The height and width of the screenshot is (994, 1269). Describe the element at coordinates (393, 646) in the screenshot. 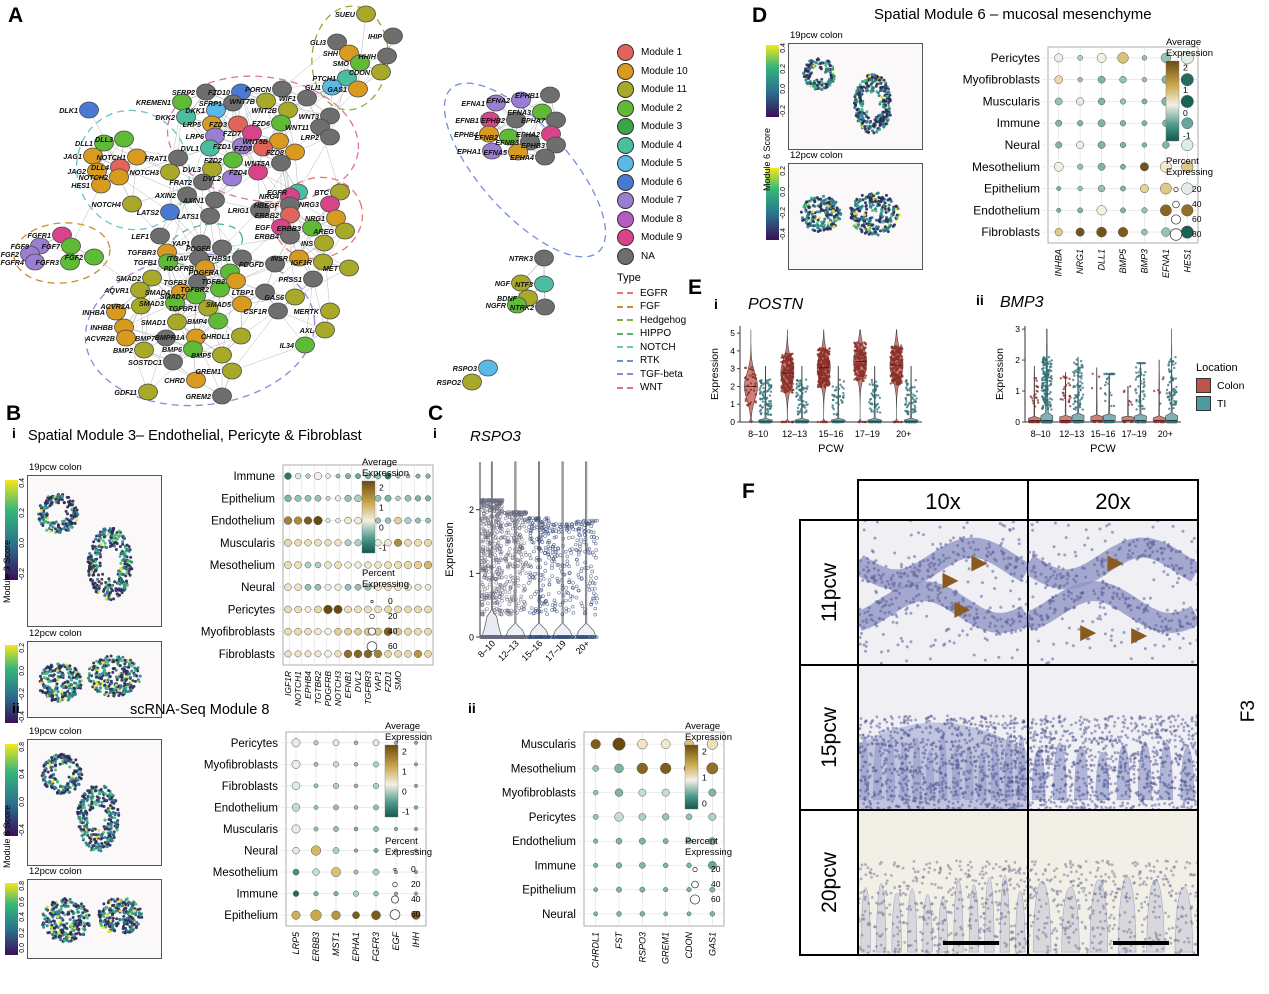

I see `percent-legend-label: 60` at that location.